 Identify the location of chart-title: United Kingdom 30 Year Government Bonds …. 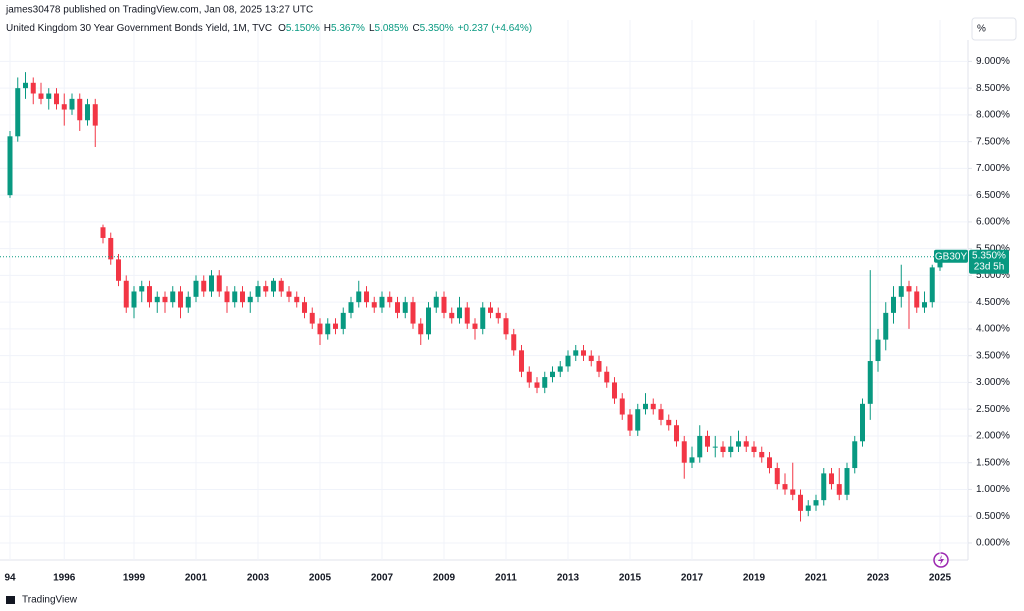
(139, 28).